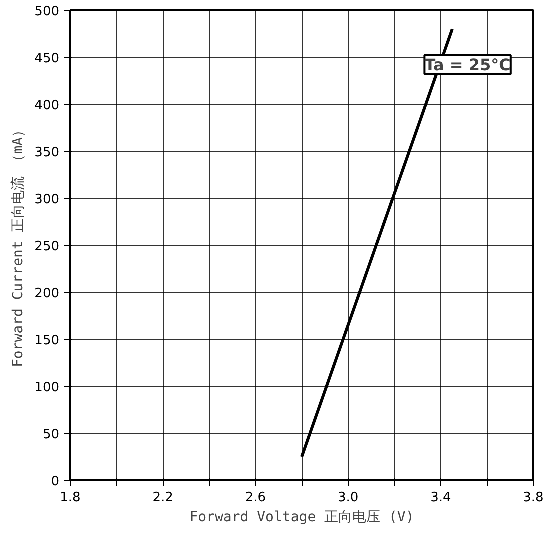 This screenshot has height=556, width=553. Describe the element at coordinates (441, 498) in the screenshot. I see `x-tick-label: 3.4` at that location.